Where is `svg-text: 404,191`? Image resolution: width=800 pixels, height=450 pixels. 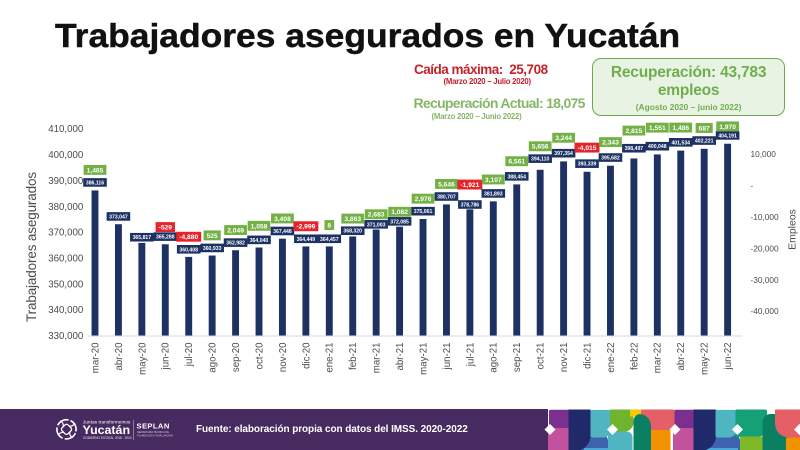 svg-text: 404,191 is located at coordinates (727, 136).